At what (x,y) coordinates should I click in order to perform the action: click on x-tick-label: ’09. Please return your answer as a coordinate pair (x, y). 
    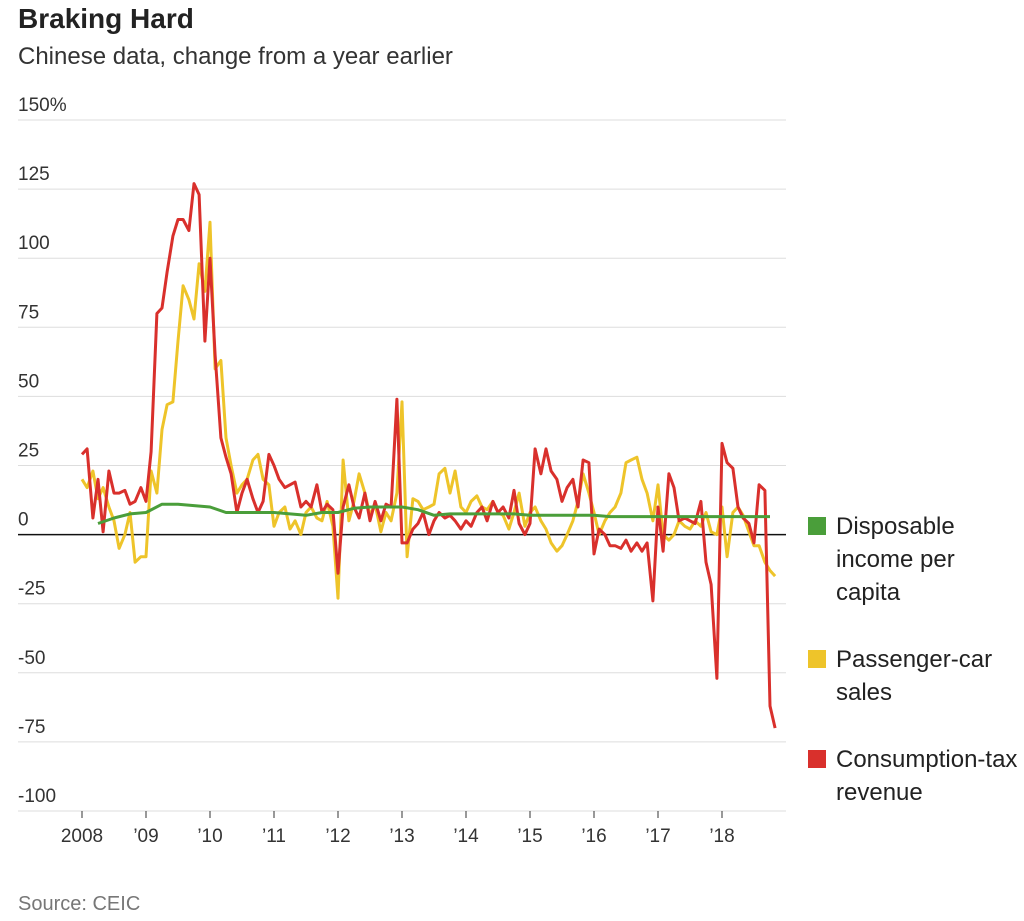
    Looking at the image, I should click on (145, 836).